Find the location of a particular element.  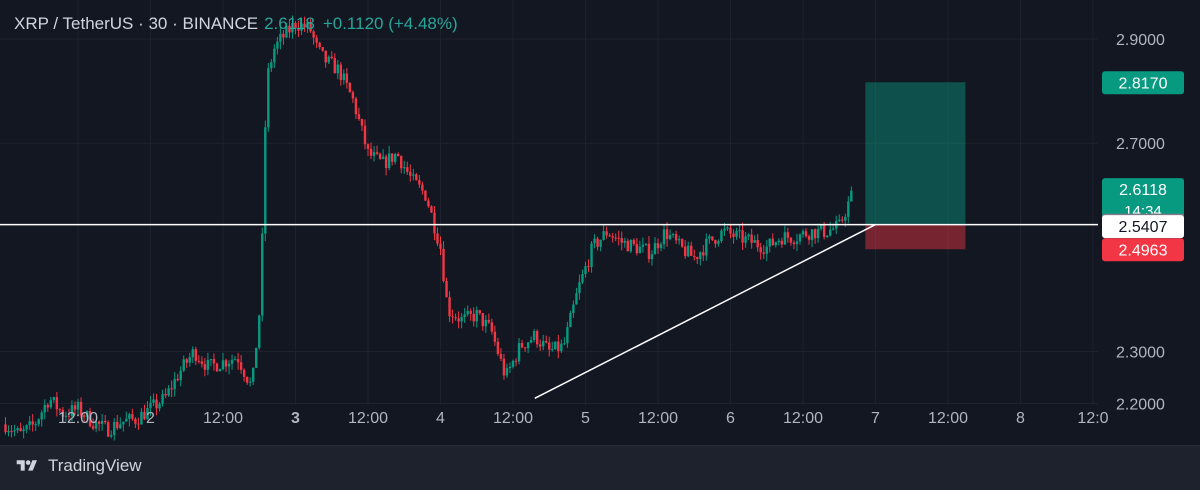

position-stop-zone is located at coordinates (915, 237).